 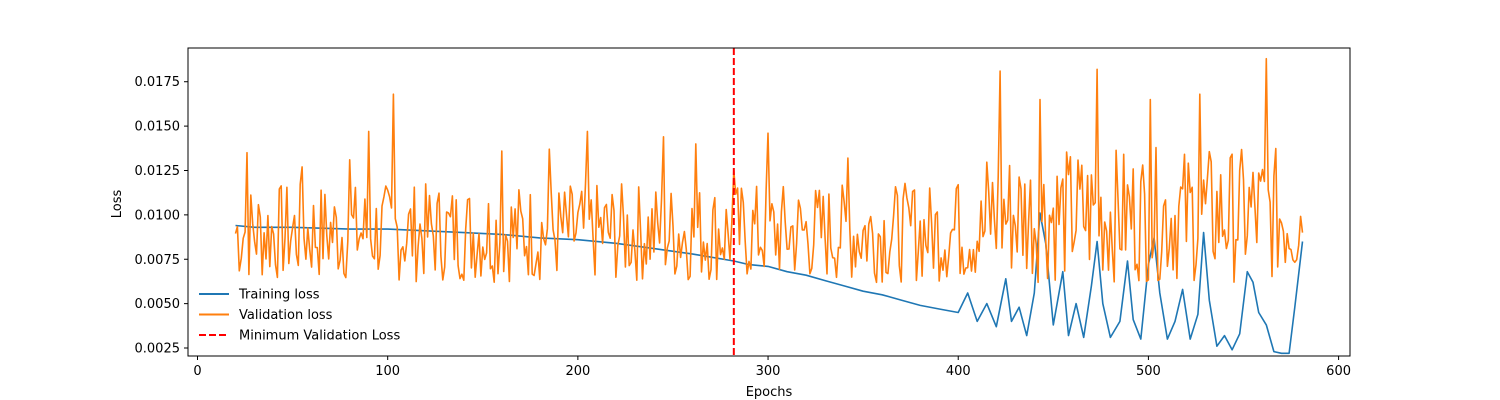 I want to click on x-tick-label: 0, so click(x=197, y=371).